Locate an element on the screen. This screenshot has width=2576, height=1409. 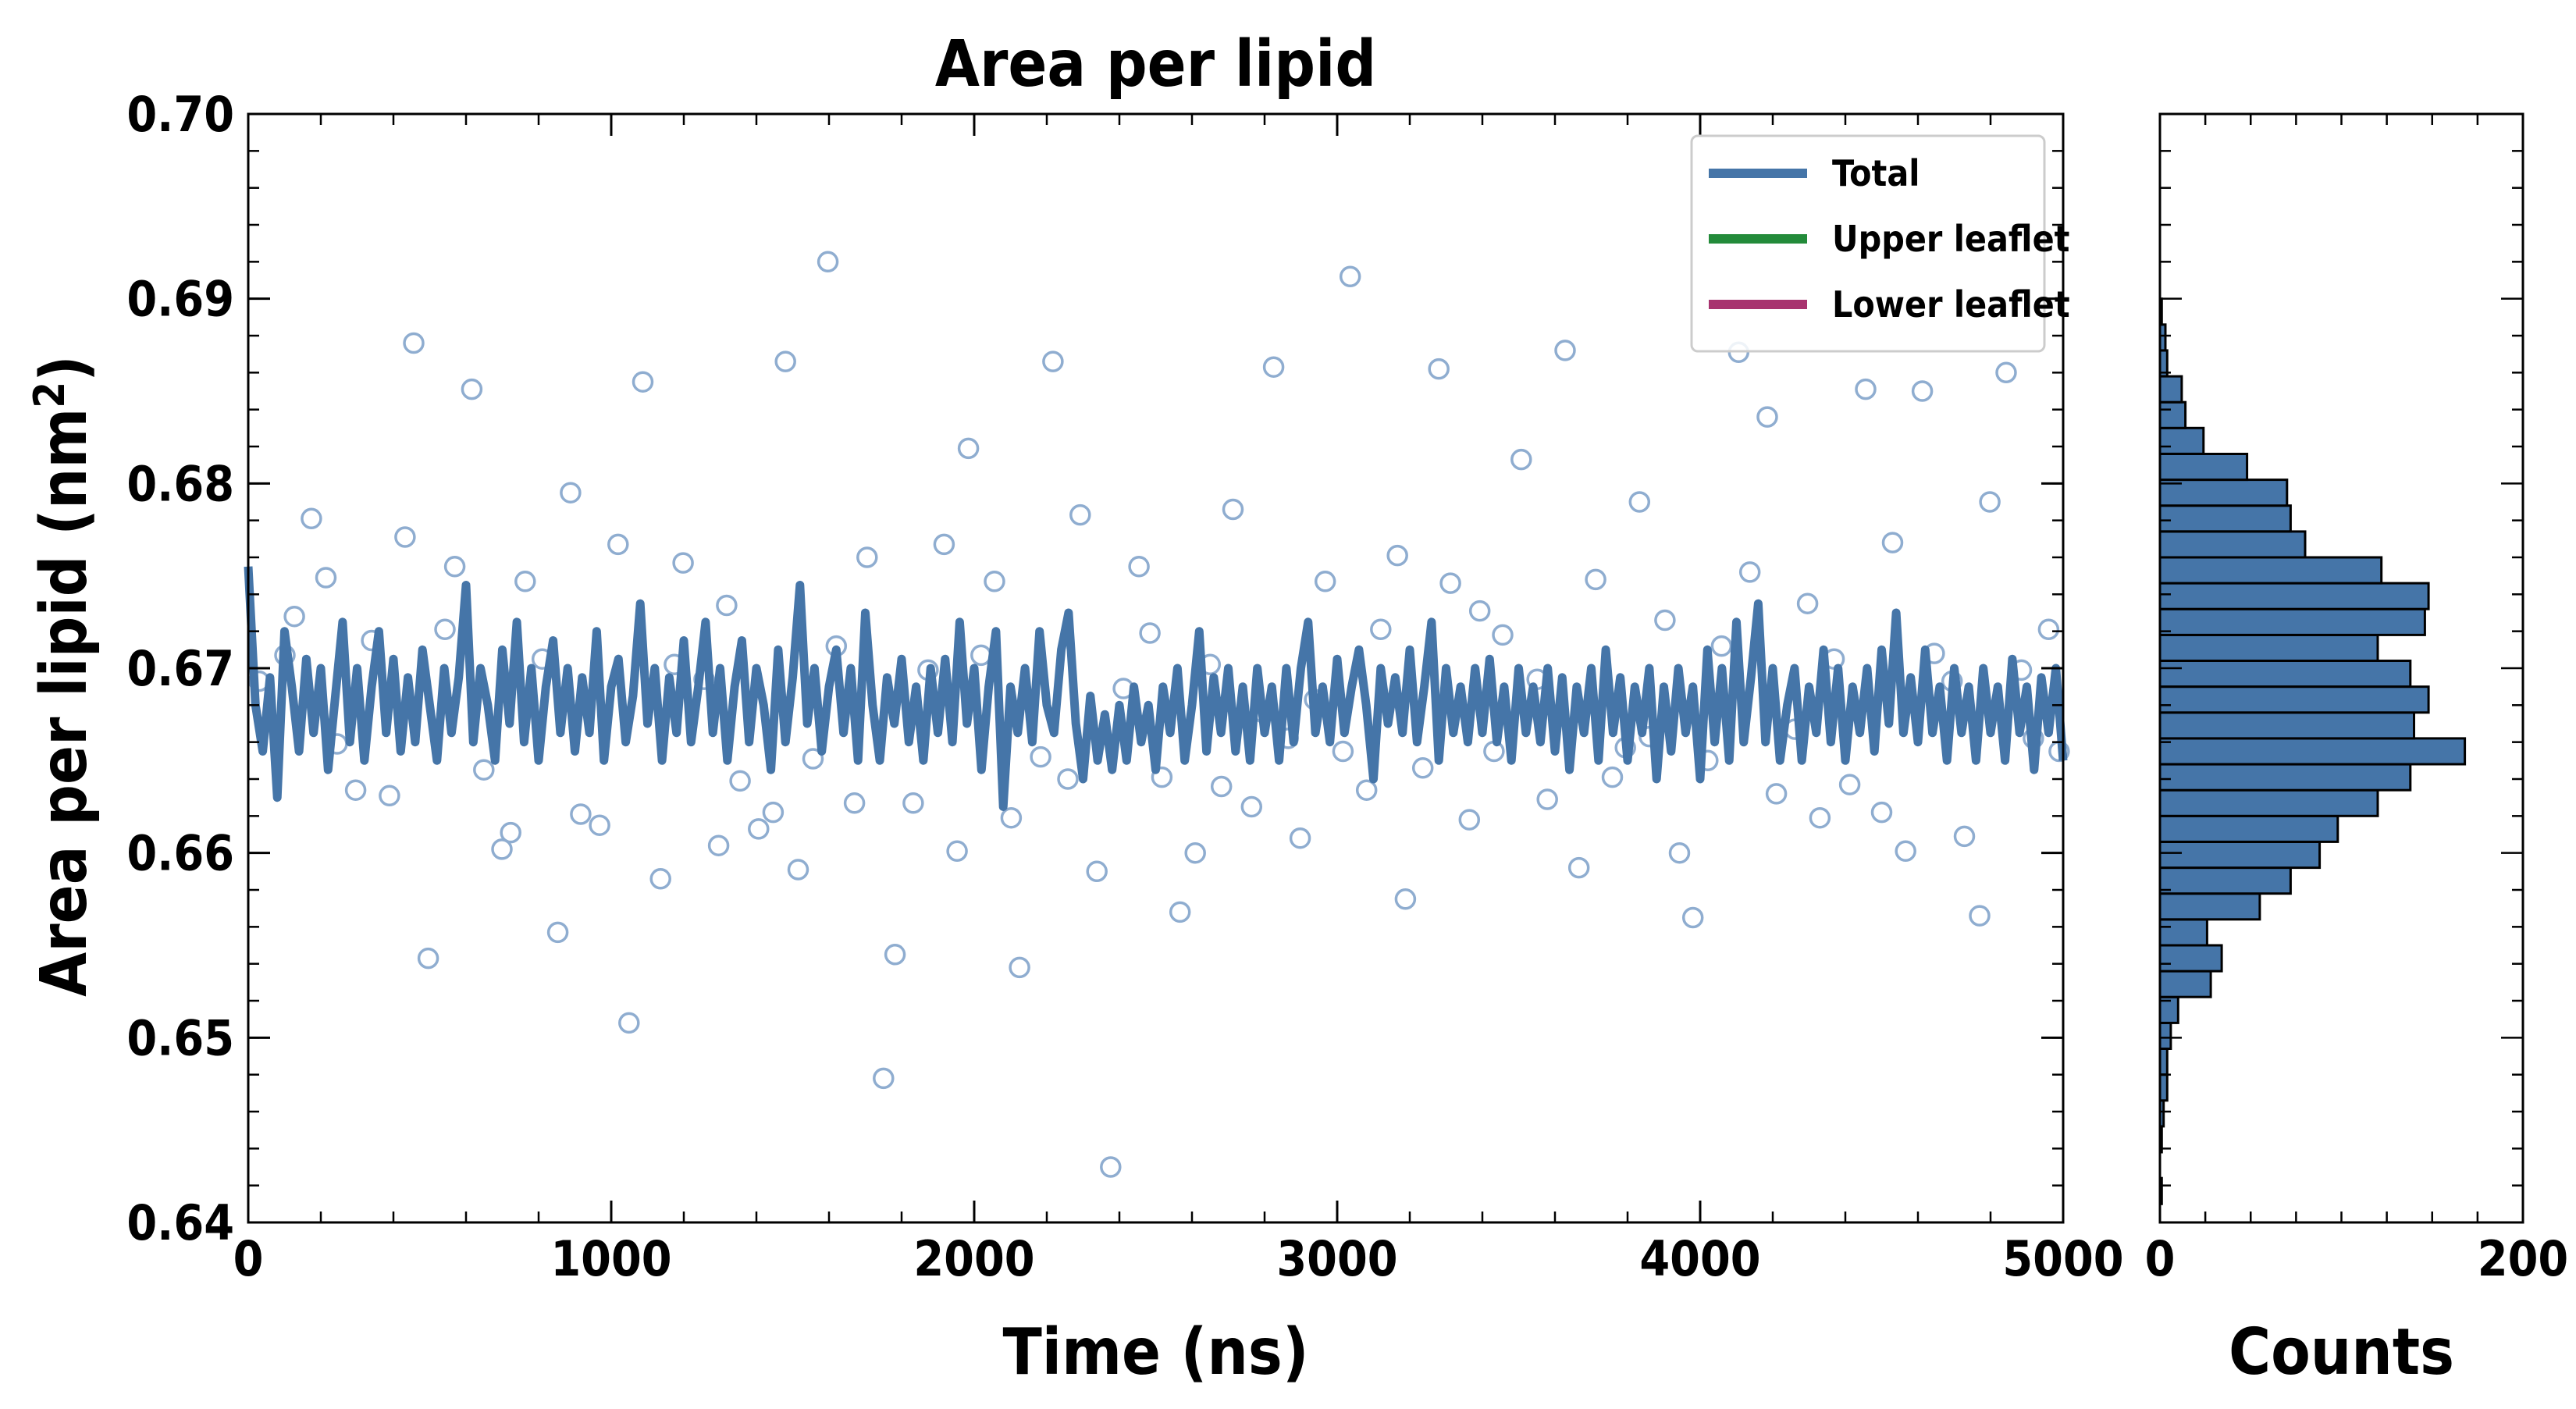
legend-label: Lower leaflet is located at coordinates (1951, 304).